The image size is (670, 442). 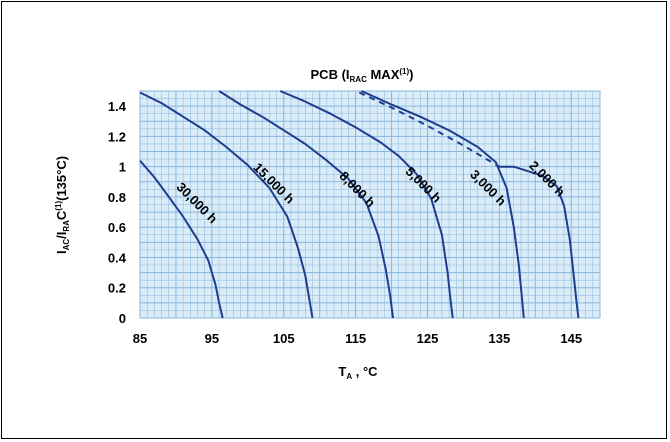 What do you see at coordinates (500, 338) in the screenshot?
I see `x-tick-label: 135` at bounding box center [500, 338].